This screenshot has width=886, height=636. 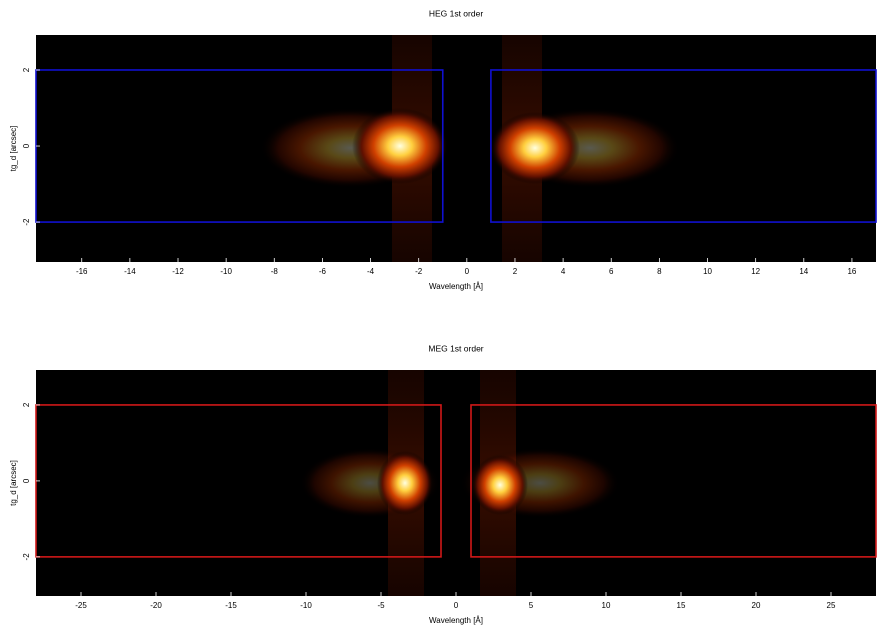 What do you see at coordinates (231, 605) in the screenshot?
I see `x-tick-label: -15` at bounding box center [231, 605].